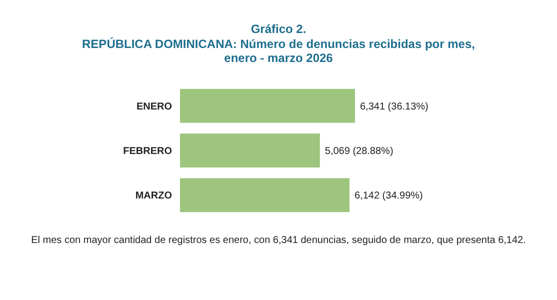 This screenshot has width=557, height=300. What do you see at coordinates (394, 106) in the screenshot?
I see `data-label: 6,341 (36.13%)` at bounding box center [394, 106].